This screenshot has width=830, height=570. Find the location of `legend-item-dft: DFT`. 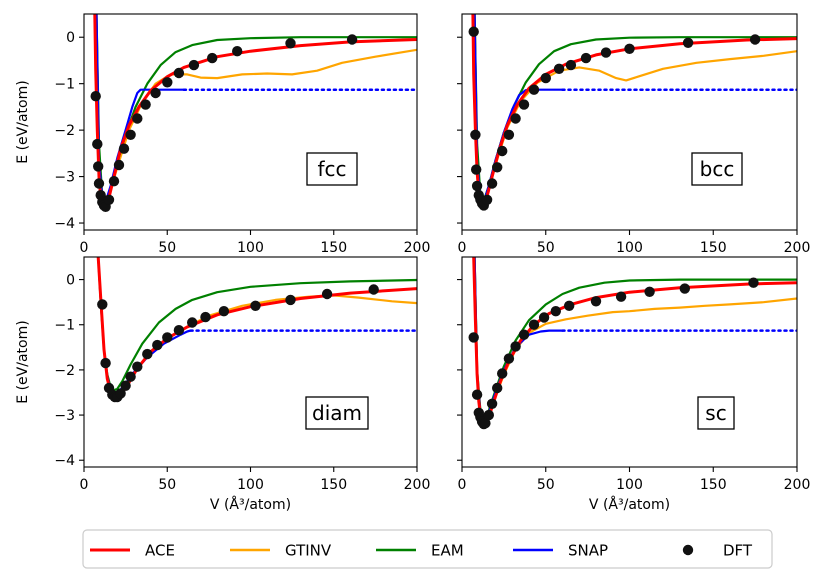

legend-item-dft: DFT is located at coordinates (717, 551).